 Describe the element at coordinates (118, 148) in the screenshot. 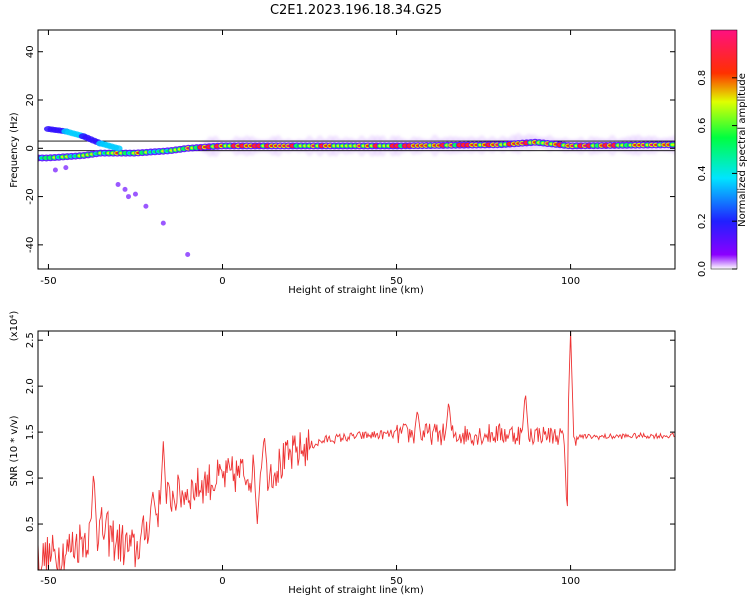

I see `upper-branch-blob` at that location.